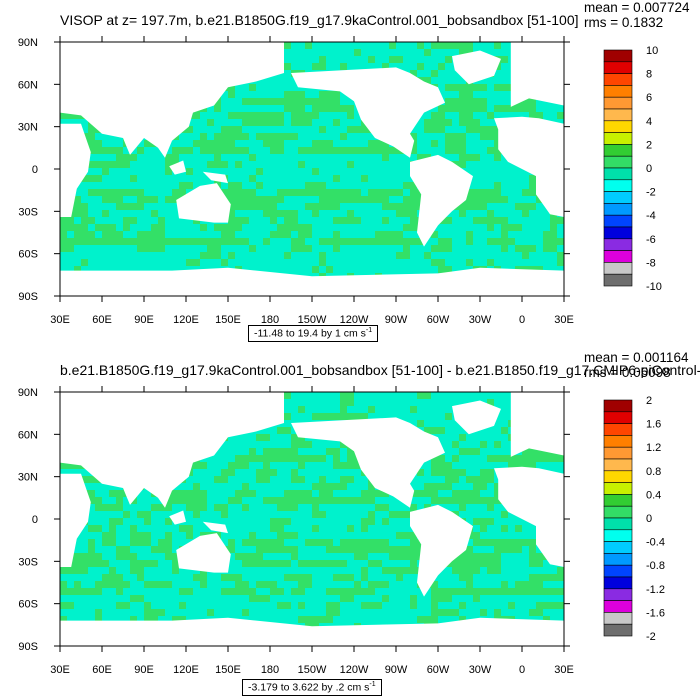  What do you see at coordinates (28, 393) in the screenshot?
I see `y-tick-label: 90N` at bounding box center [28, 393].